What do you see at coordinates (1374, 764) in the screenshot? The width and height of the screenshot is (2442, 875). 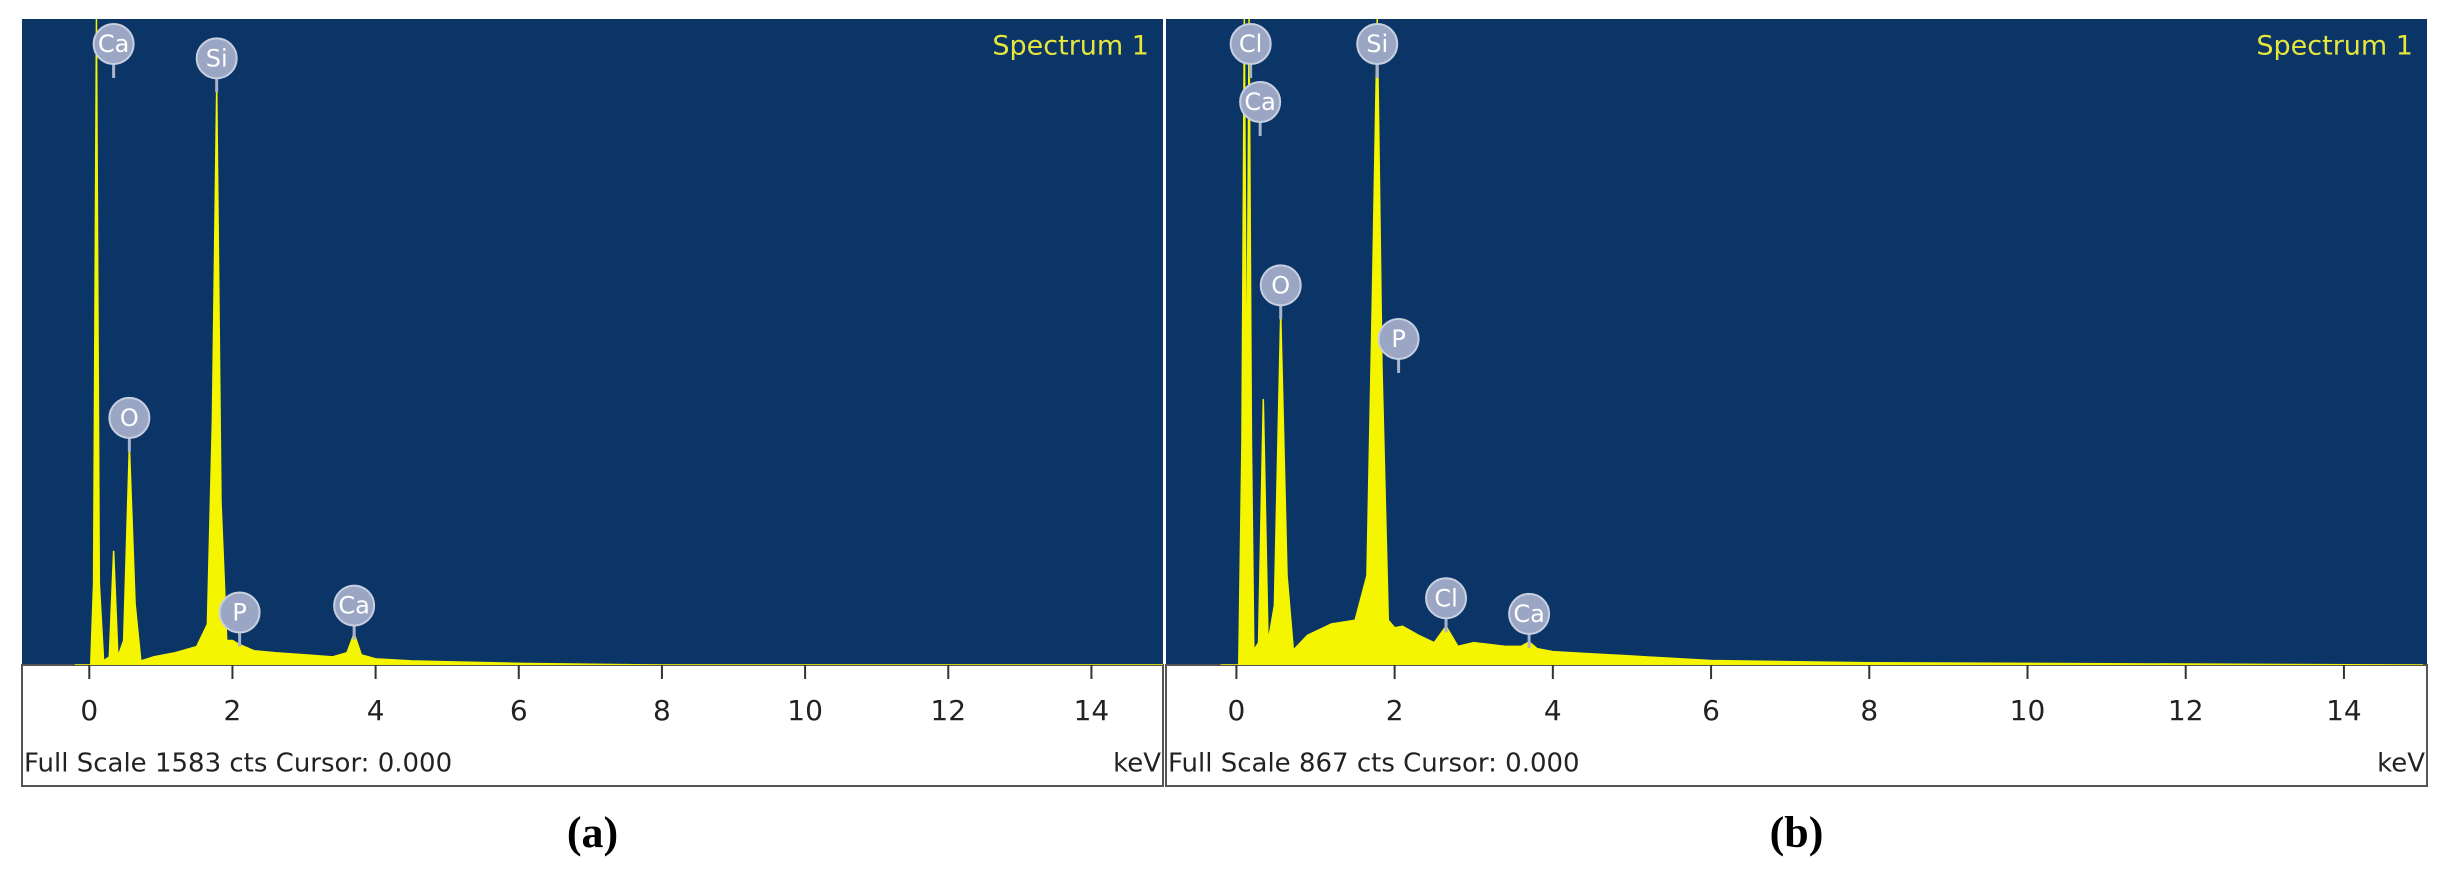 I see `footer: Full Scale 867 cts Cursor: 0.000` at bounding box center [1374, 764].